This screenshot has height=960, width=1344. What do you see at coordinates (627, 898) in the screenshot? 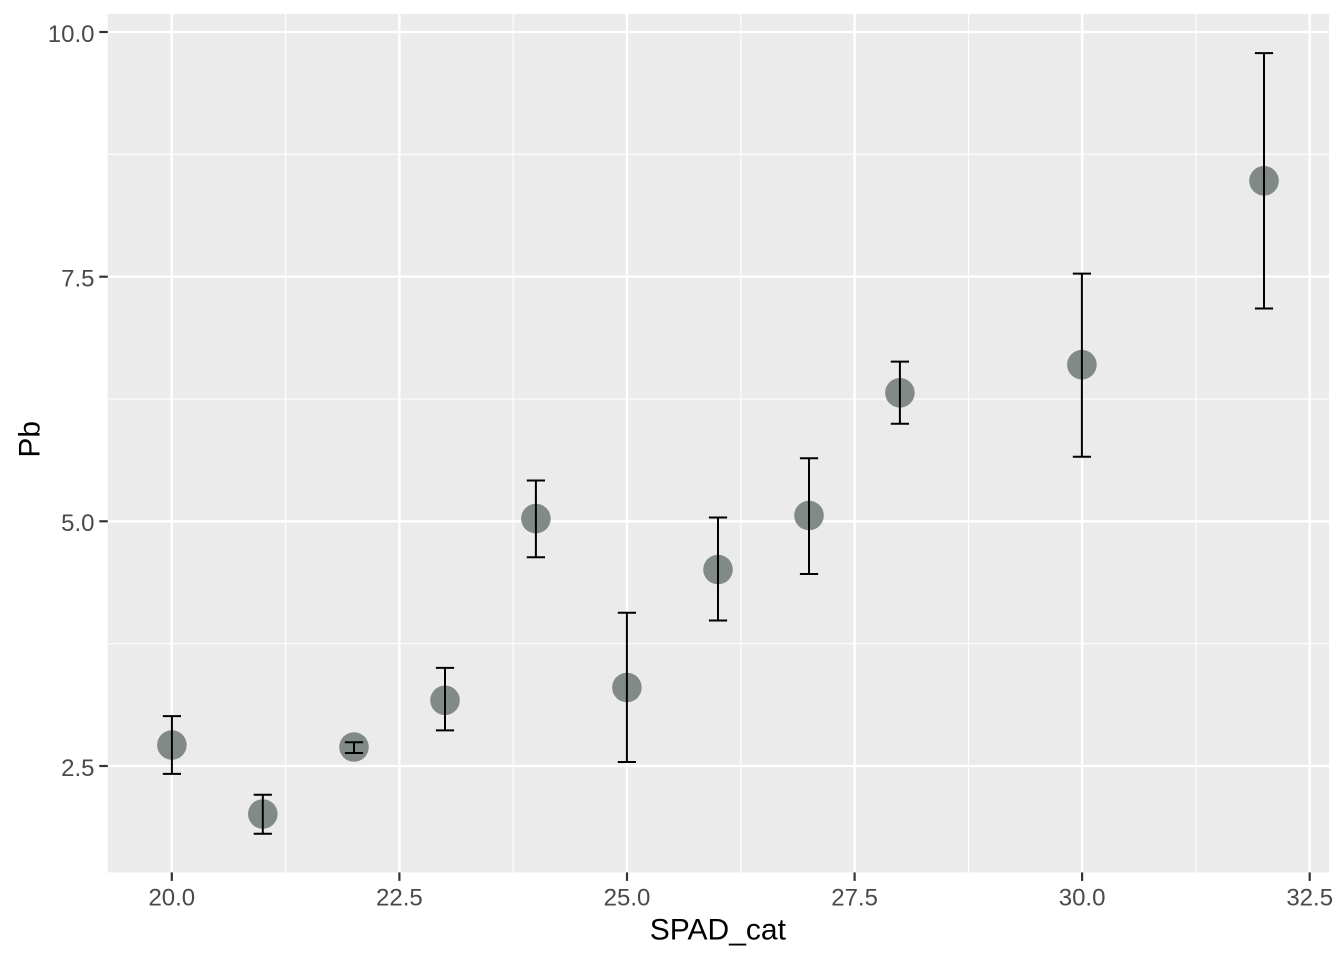
I see `svg-text: 25.0` at bounding box center [627, 898].